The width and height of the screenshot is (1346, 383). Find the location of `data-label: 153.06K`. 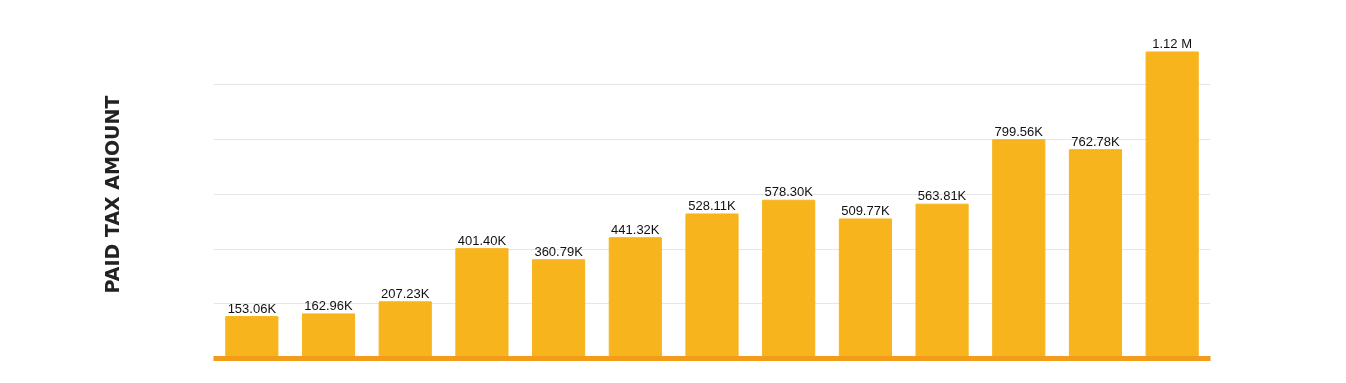

data-label: 153.06K is located at coordinates (252, 308).